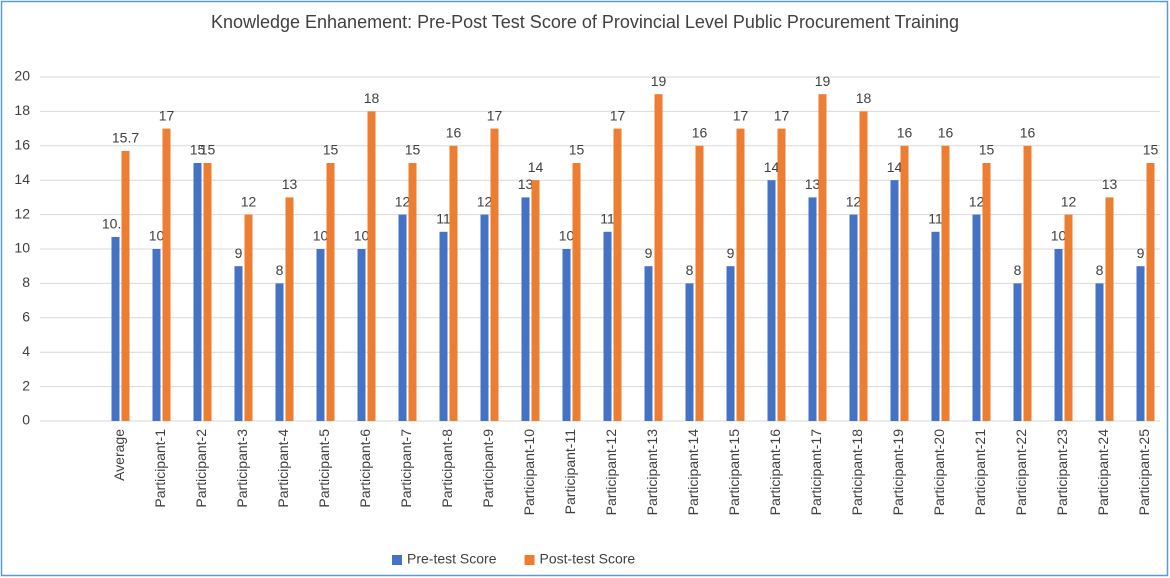 This screenshot has width=1170, height=578. I want to click on y-tick-label: 10, so click(22, 248).